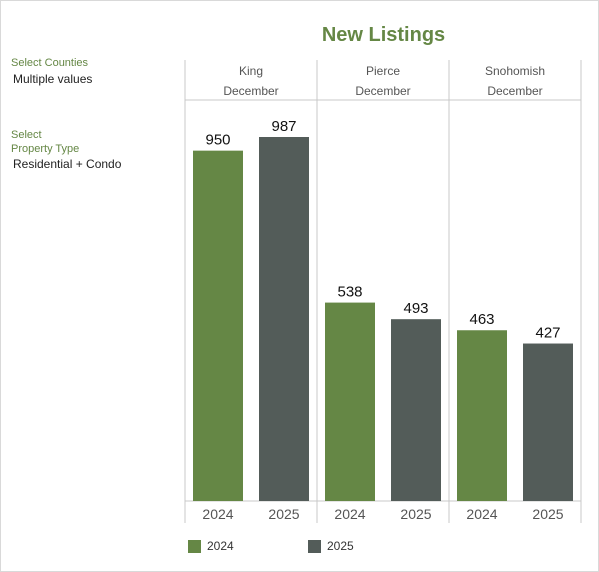 The height and width of the screenshot is (572, 599). Describe the element at coordinates (547, 333) in the screenshot. I see `bar-data-label: 427` at that location.